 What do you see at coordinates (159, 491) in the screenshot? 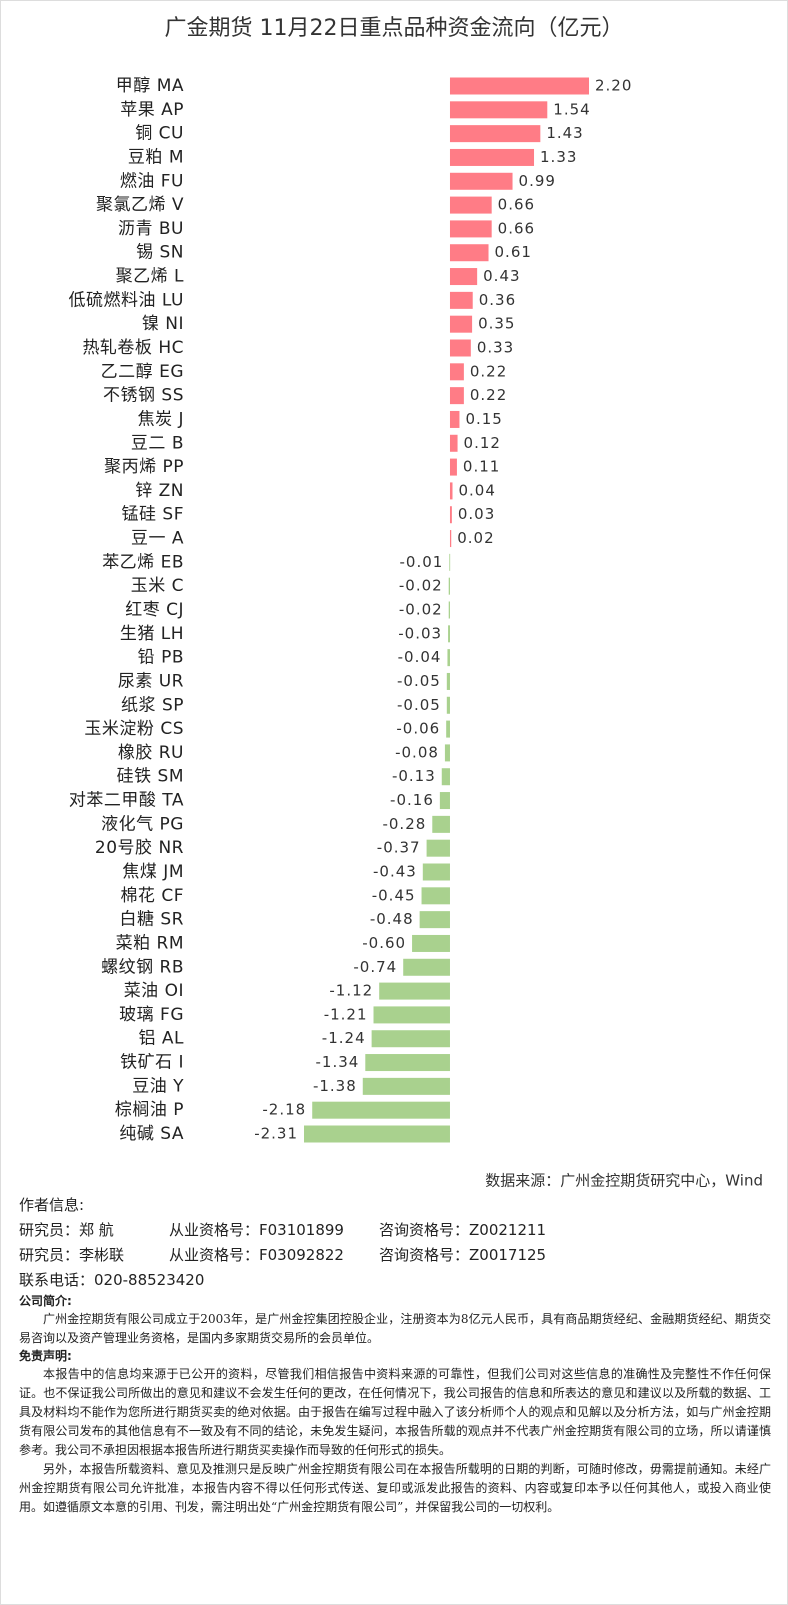
I see `category-label: 锌 ZN` at bounding box center [159, 491].